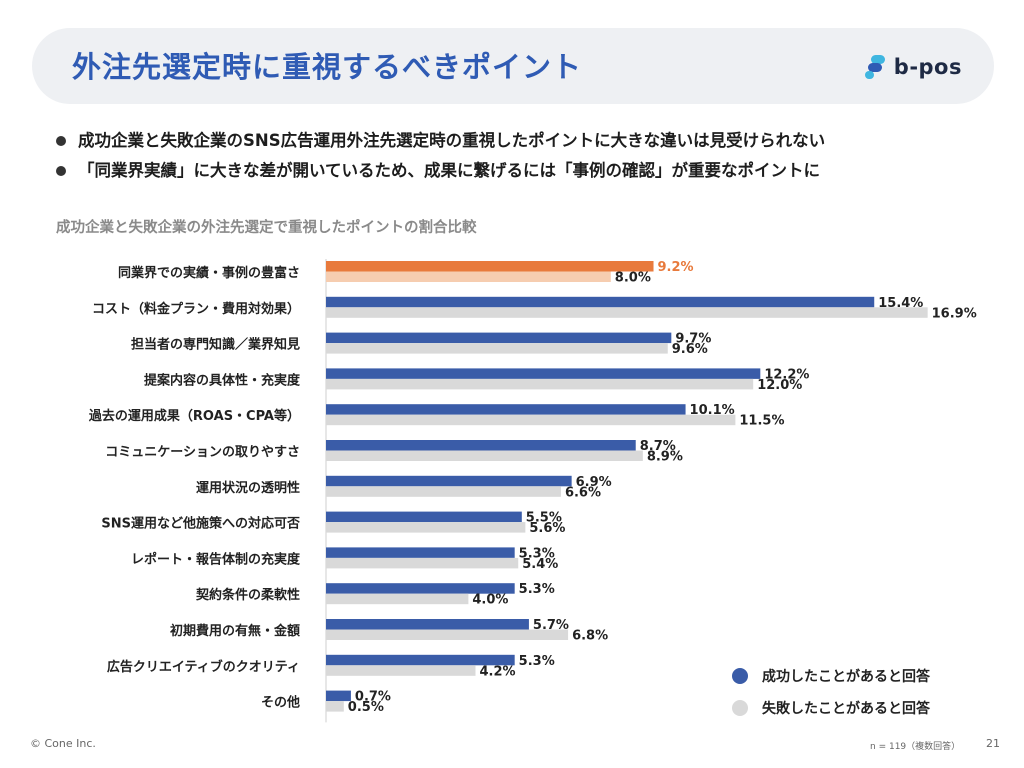  What do you see at coordinates (761, 421) in the screenshot?
I see `data-label: 11.5%` at bounding box center [761, 421].